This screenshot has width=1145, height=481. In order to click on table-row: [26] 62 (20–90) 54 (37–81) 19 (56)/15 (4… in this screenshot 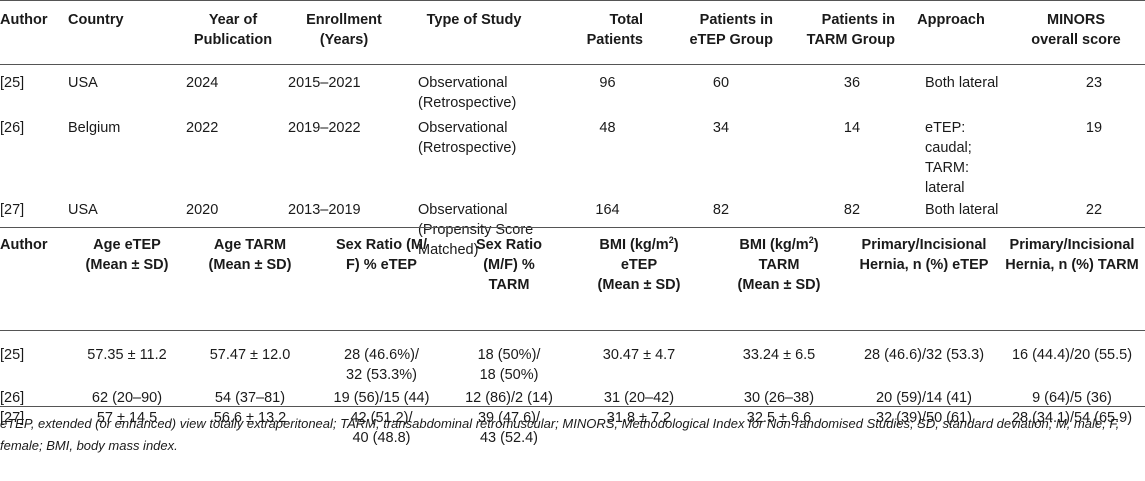, I will do `click(572, 398)`.